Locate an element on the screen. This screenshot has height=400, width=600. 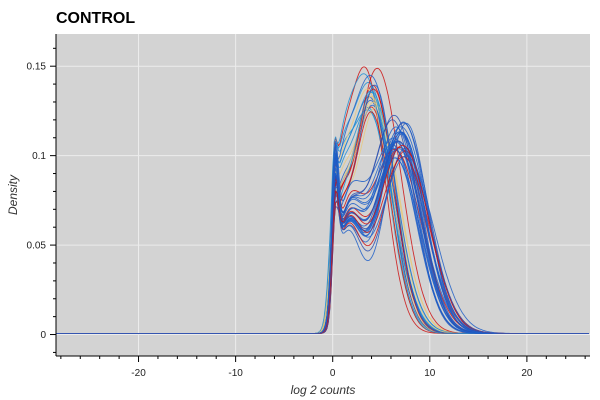
y-tick-label: 0 is located at coordinates (43, 335).